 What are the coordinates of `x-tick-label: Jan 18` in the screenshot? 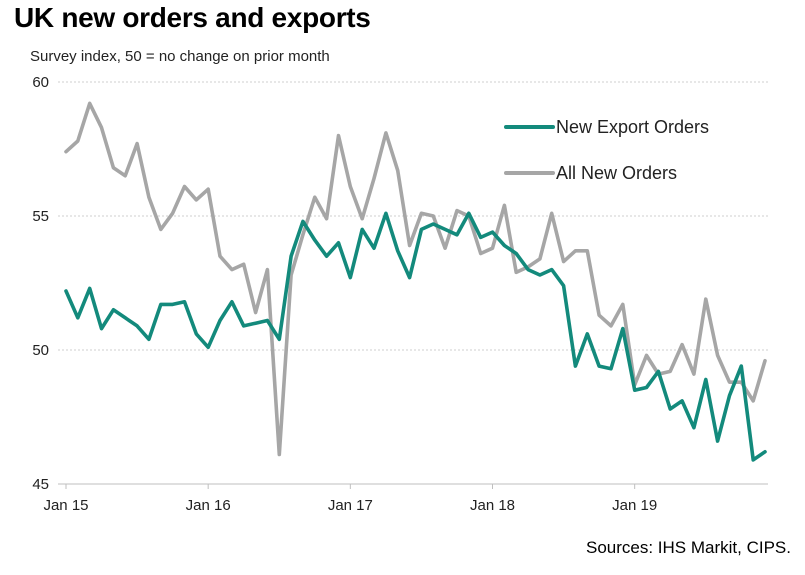 It's located at (492, 505).